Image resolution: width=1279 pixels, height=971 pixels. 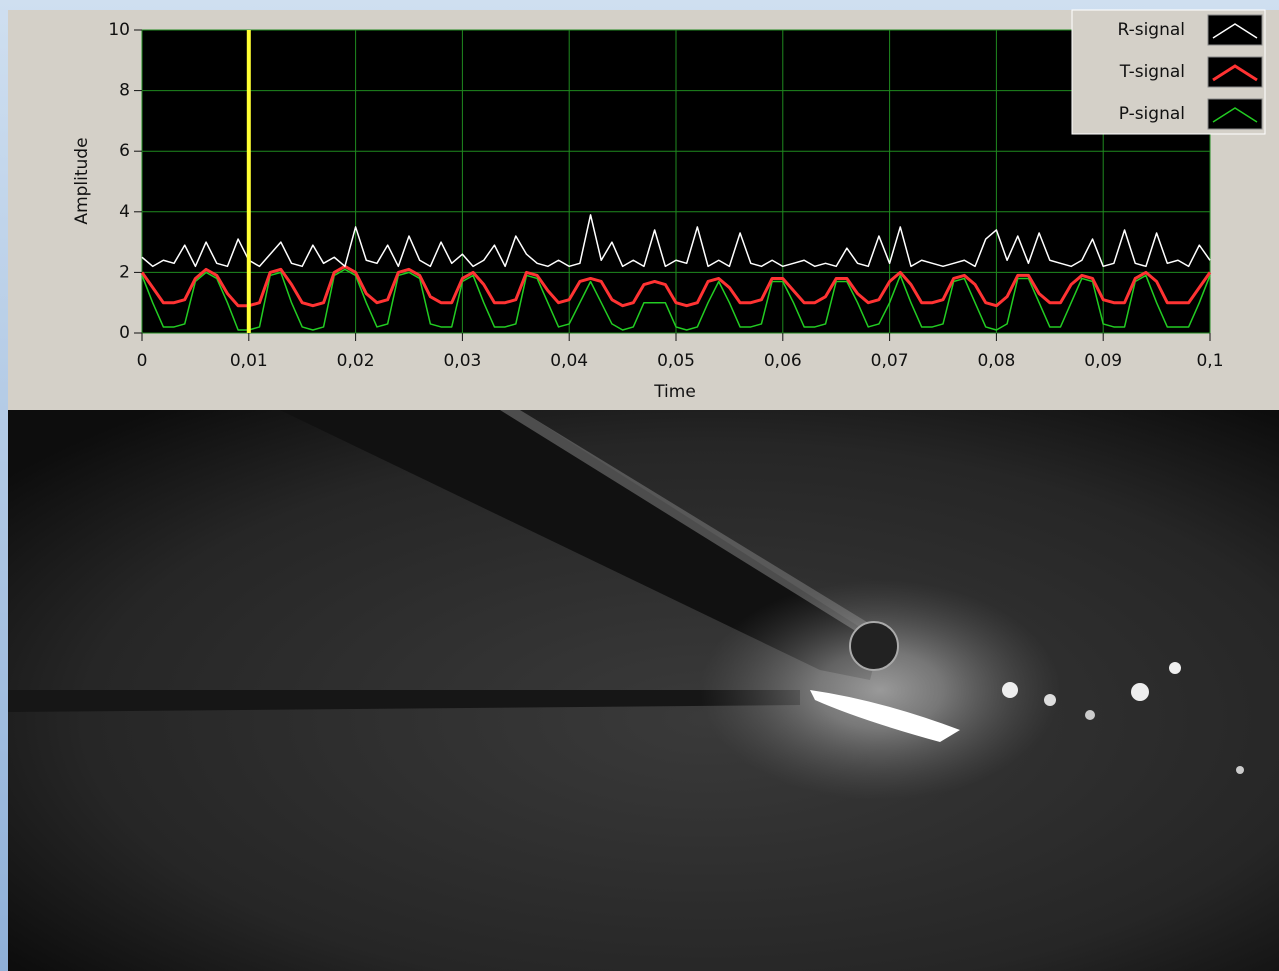 What do you see at coordinates (249, 361) in the screenshot?
I see `x-tick-label: 0,01` at bounding box center [249, 361].